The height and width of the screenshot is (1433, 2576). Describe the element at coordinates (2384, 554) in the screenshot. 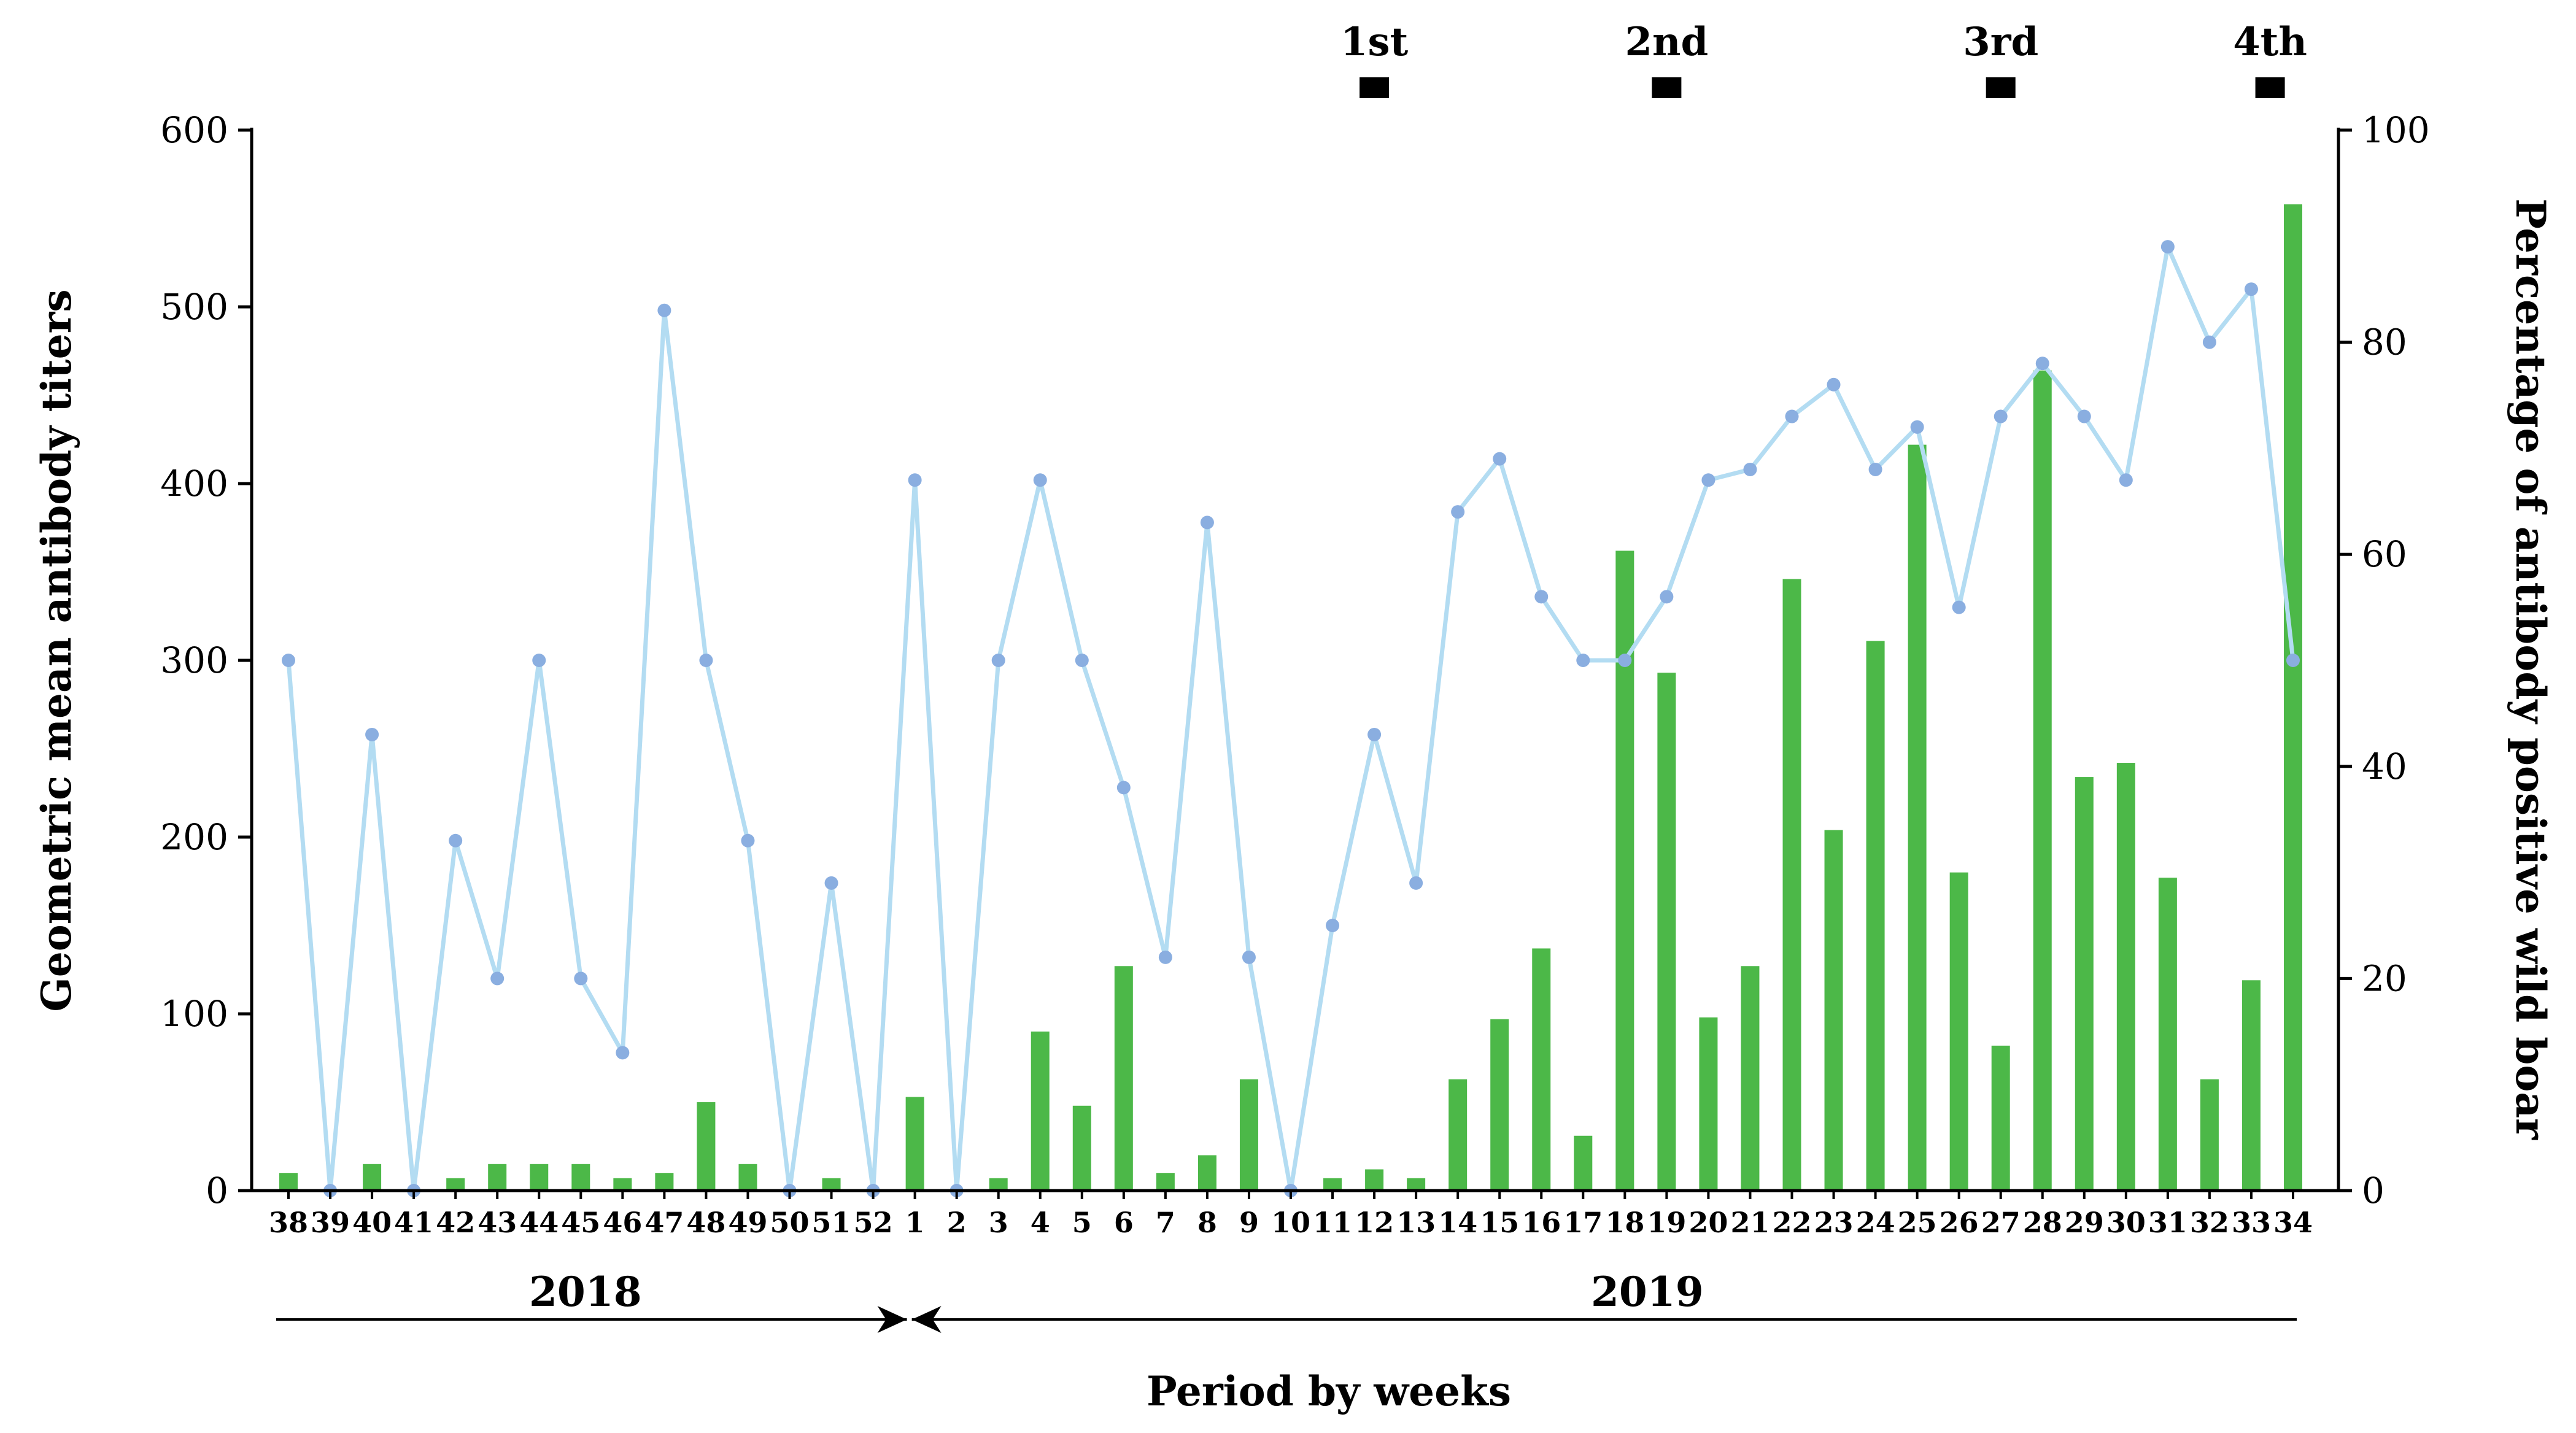

I see `y-right-tick-label: 60` at that location.